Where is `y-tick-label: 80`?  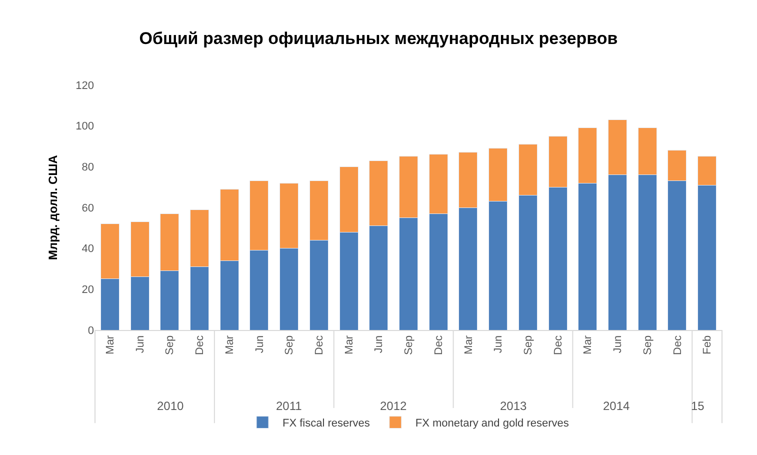 y-tick-label: 80 is located at coordinates (88, 168).